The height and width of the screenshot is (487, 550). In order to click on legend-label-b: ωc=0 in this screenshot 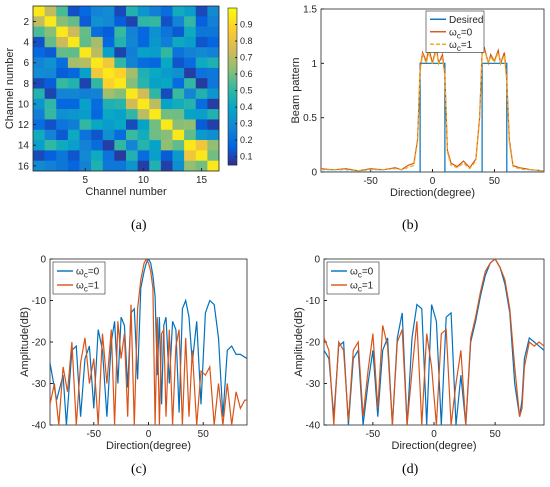, I will do `click(461, 33)`.